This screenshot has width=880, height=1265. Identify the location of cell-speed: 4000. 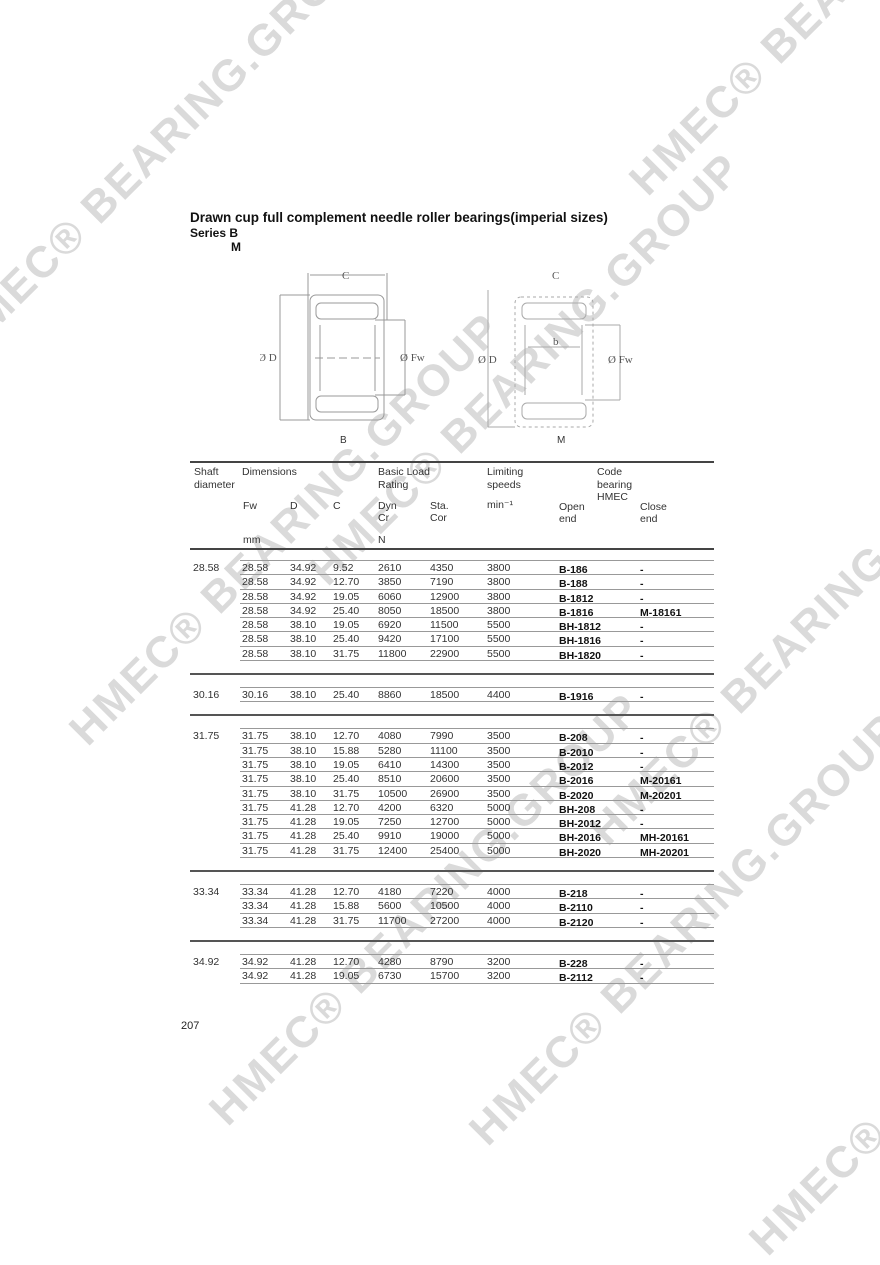
(499, 906).